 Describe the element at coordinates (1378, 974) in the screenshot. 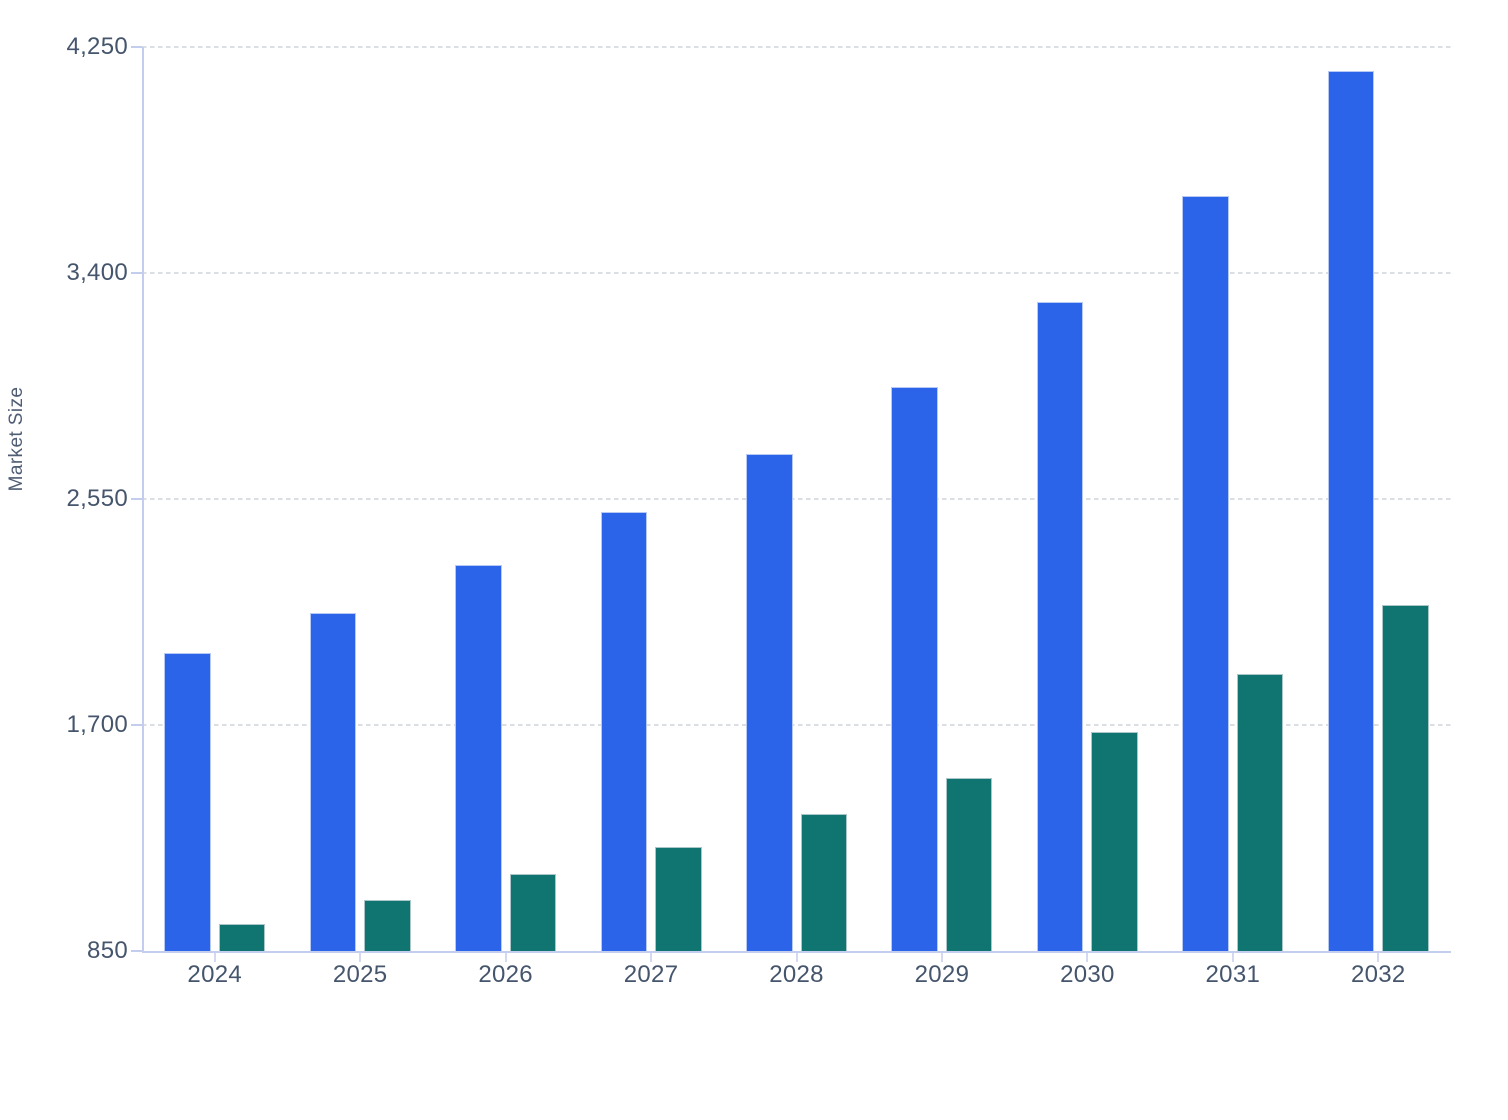

I see `x-axis-label: 2032` at that location.